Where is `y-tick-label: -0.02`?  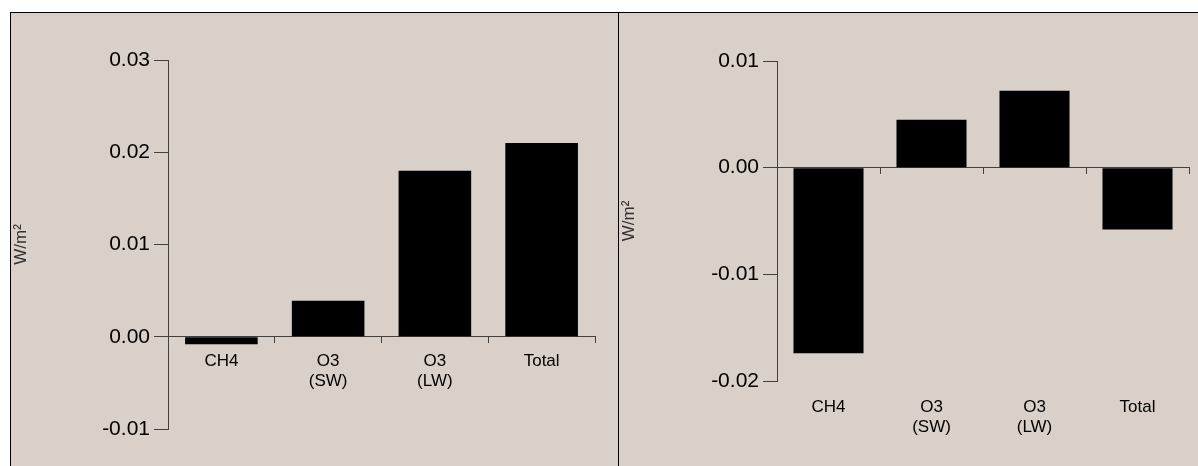 y-tick-label: -0.02 is located at coordinates (735, 379).